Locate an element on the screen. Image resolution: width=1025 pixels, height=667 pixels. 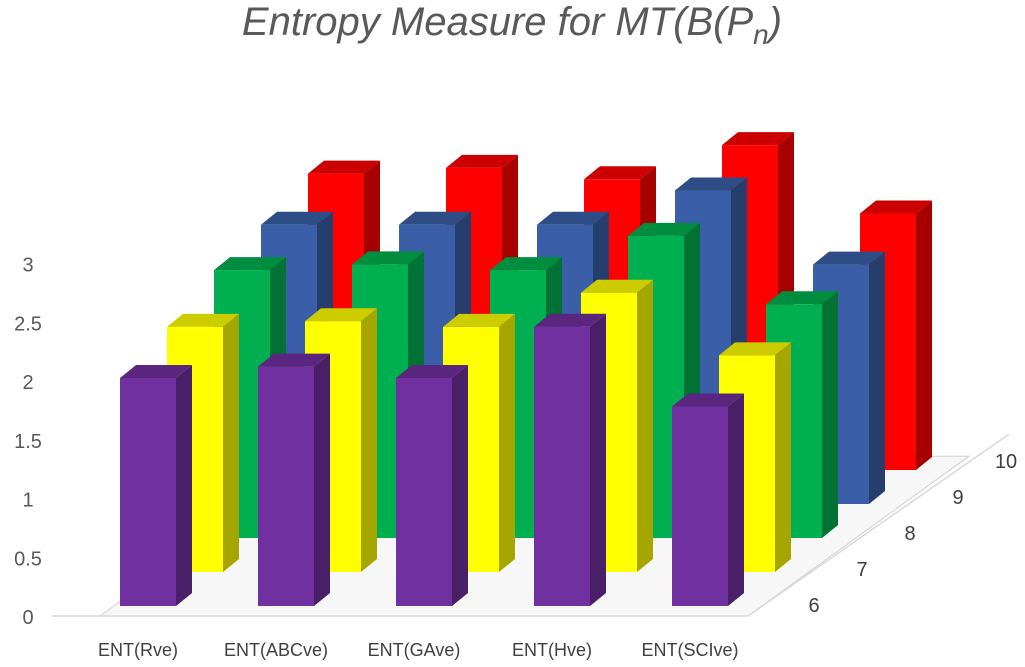
floor-side-edge is located at coordinates (878, 525).